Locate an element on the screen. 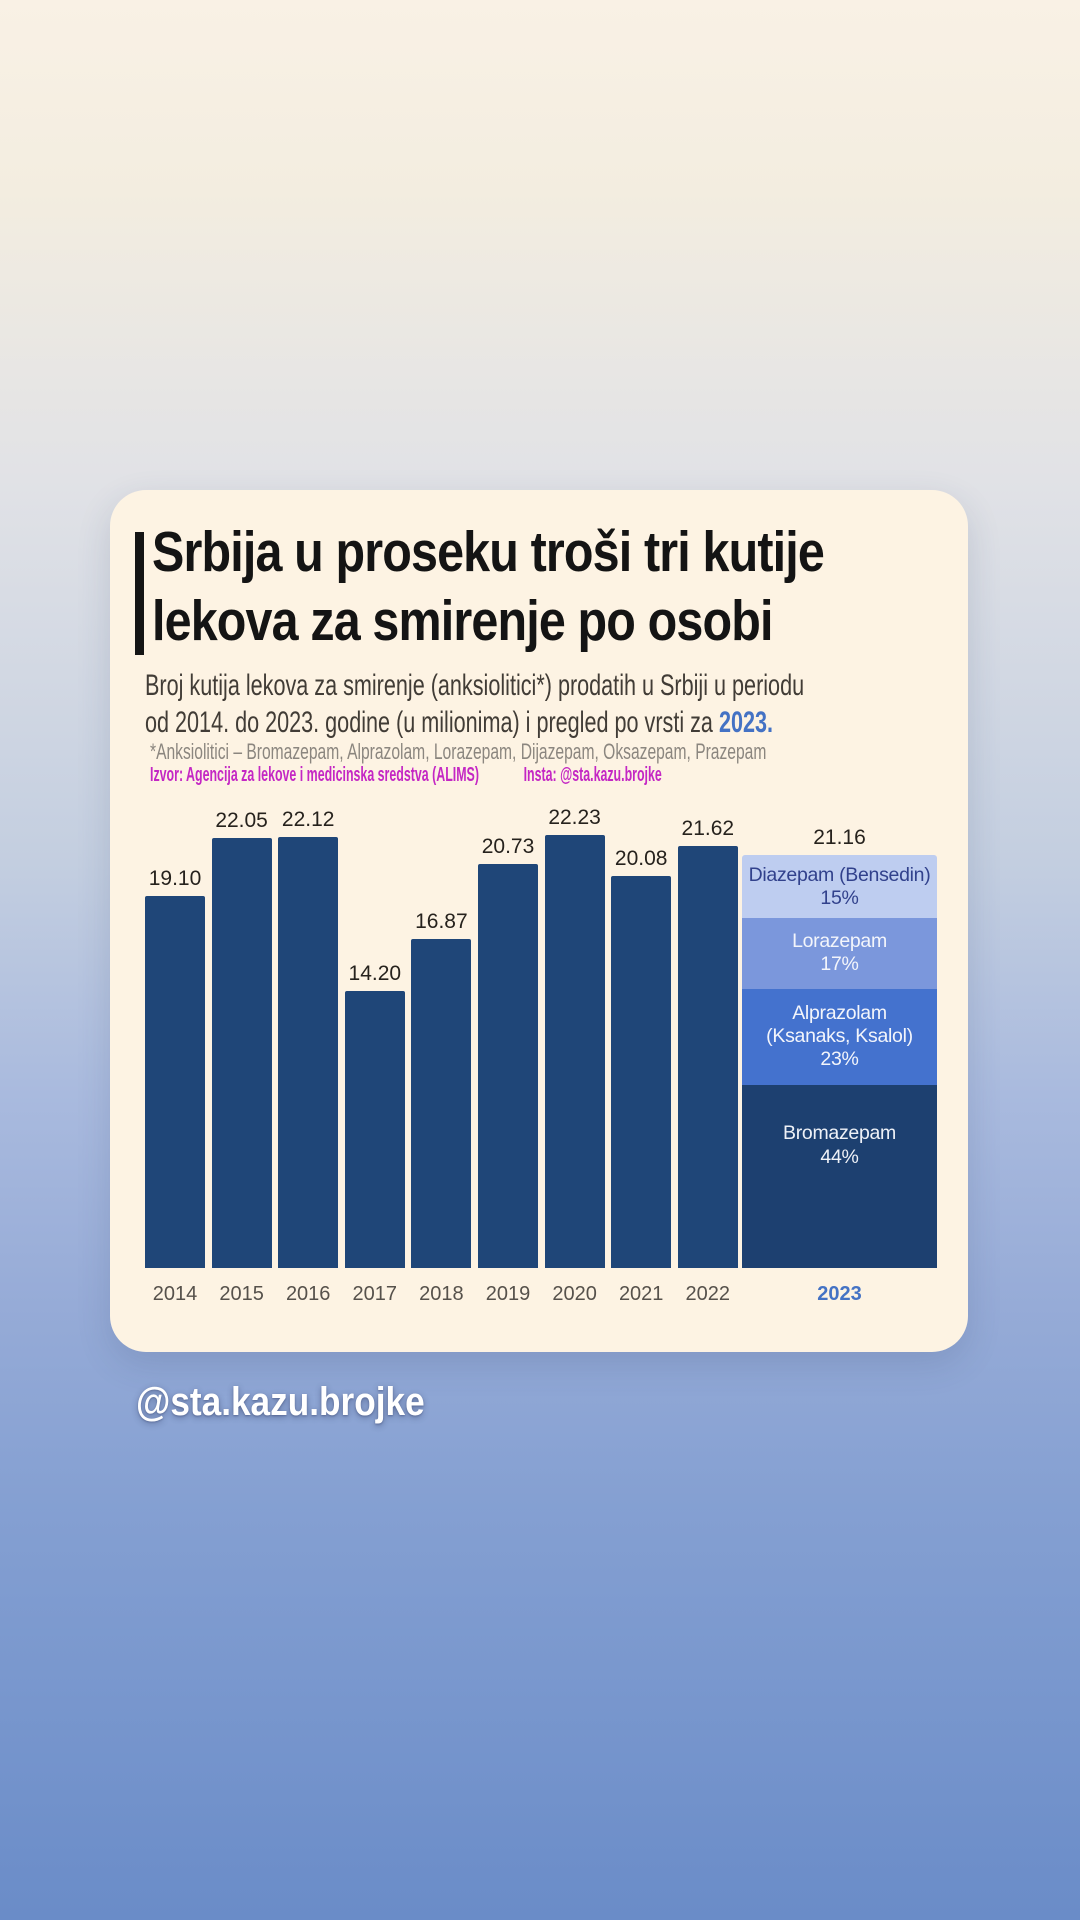 The width and height of the screenshot is (1080, 1920). segment-pct: 23% is located at coordinates (839, 1059).